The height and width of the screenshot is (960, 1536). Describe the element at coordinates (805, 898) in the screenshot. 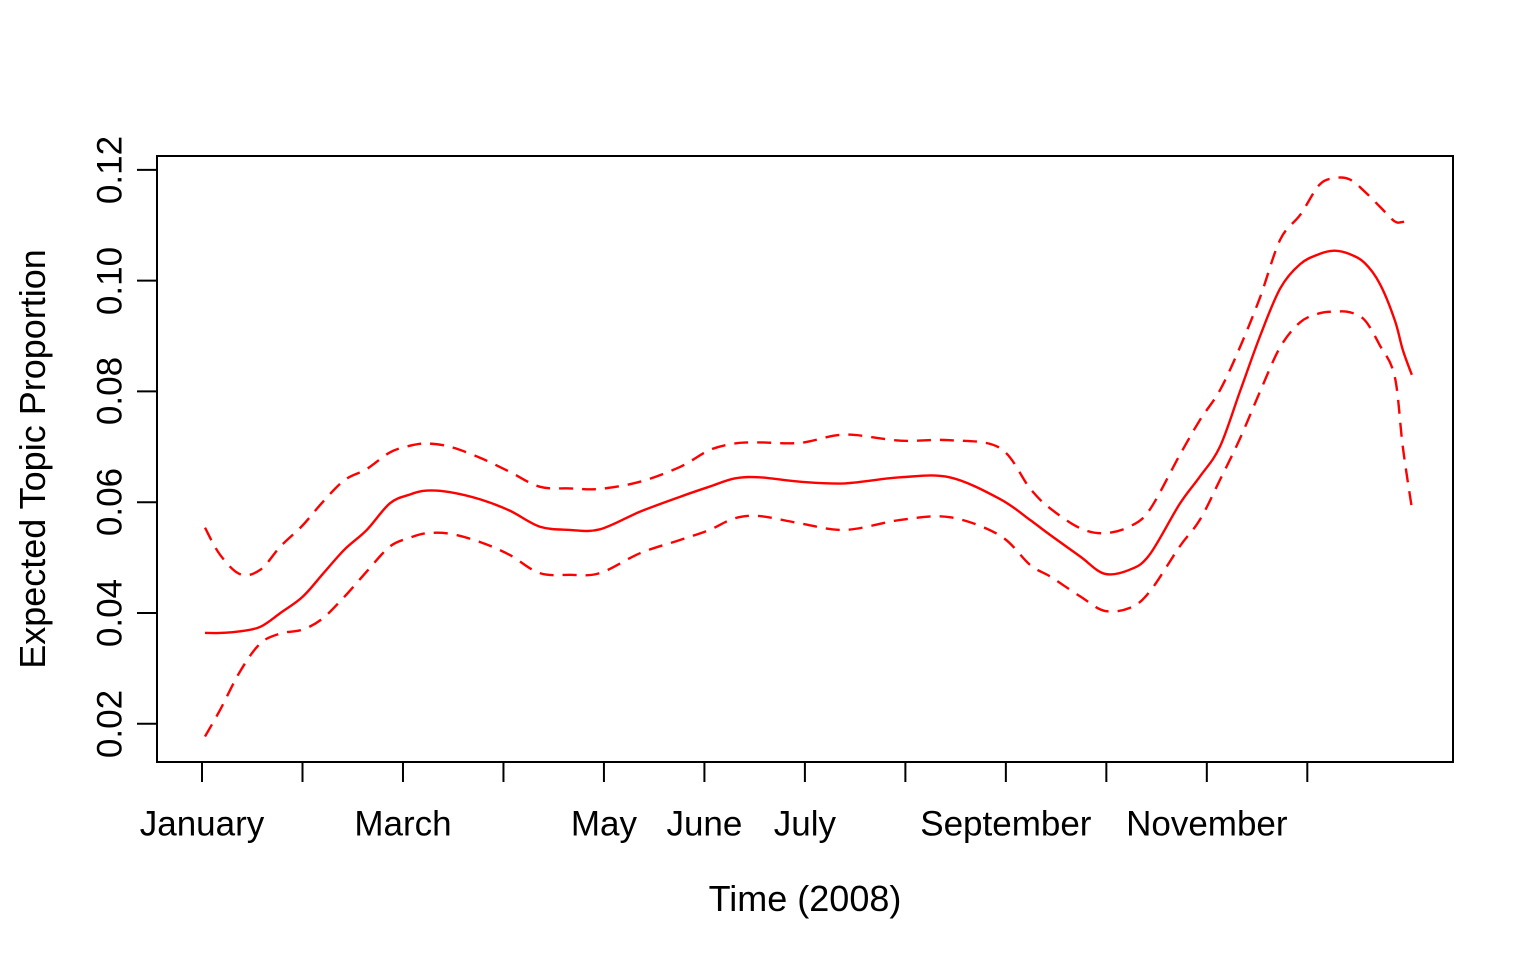

I see `x-axis-title: Time (2008)` at that location.